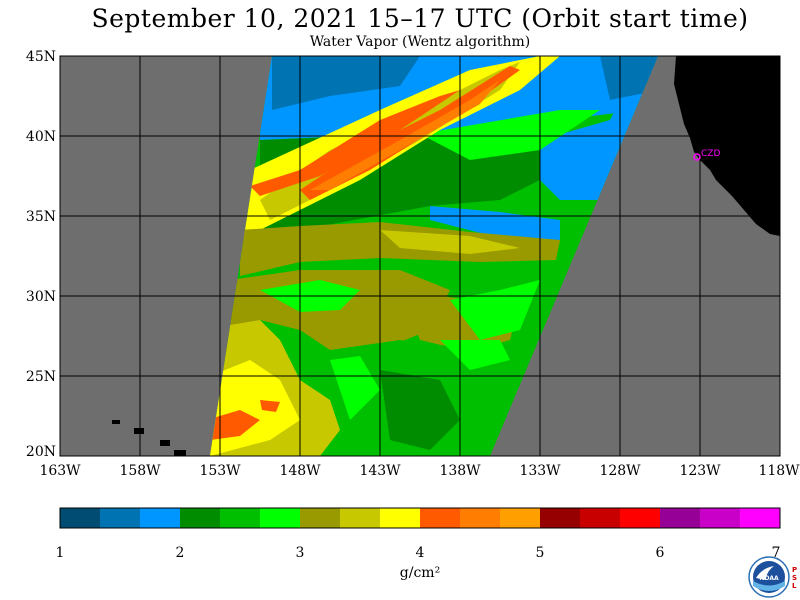 The image size is (800, 600). I want to click on colorbar-units: g/cm², so click(420, 573).